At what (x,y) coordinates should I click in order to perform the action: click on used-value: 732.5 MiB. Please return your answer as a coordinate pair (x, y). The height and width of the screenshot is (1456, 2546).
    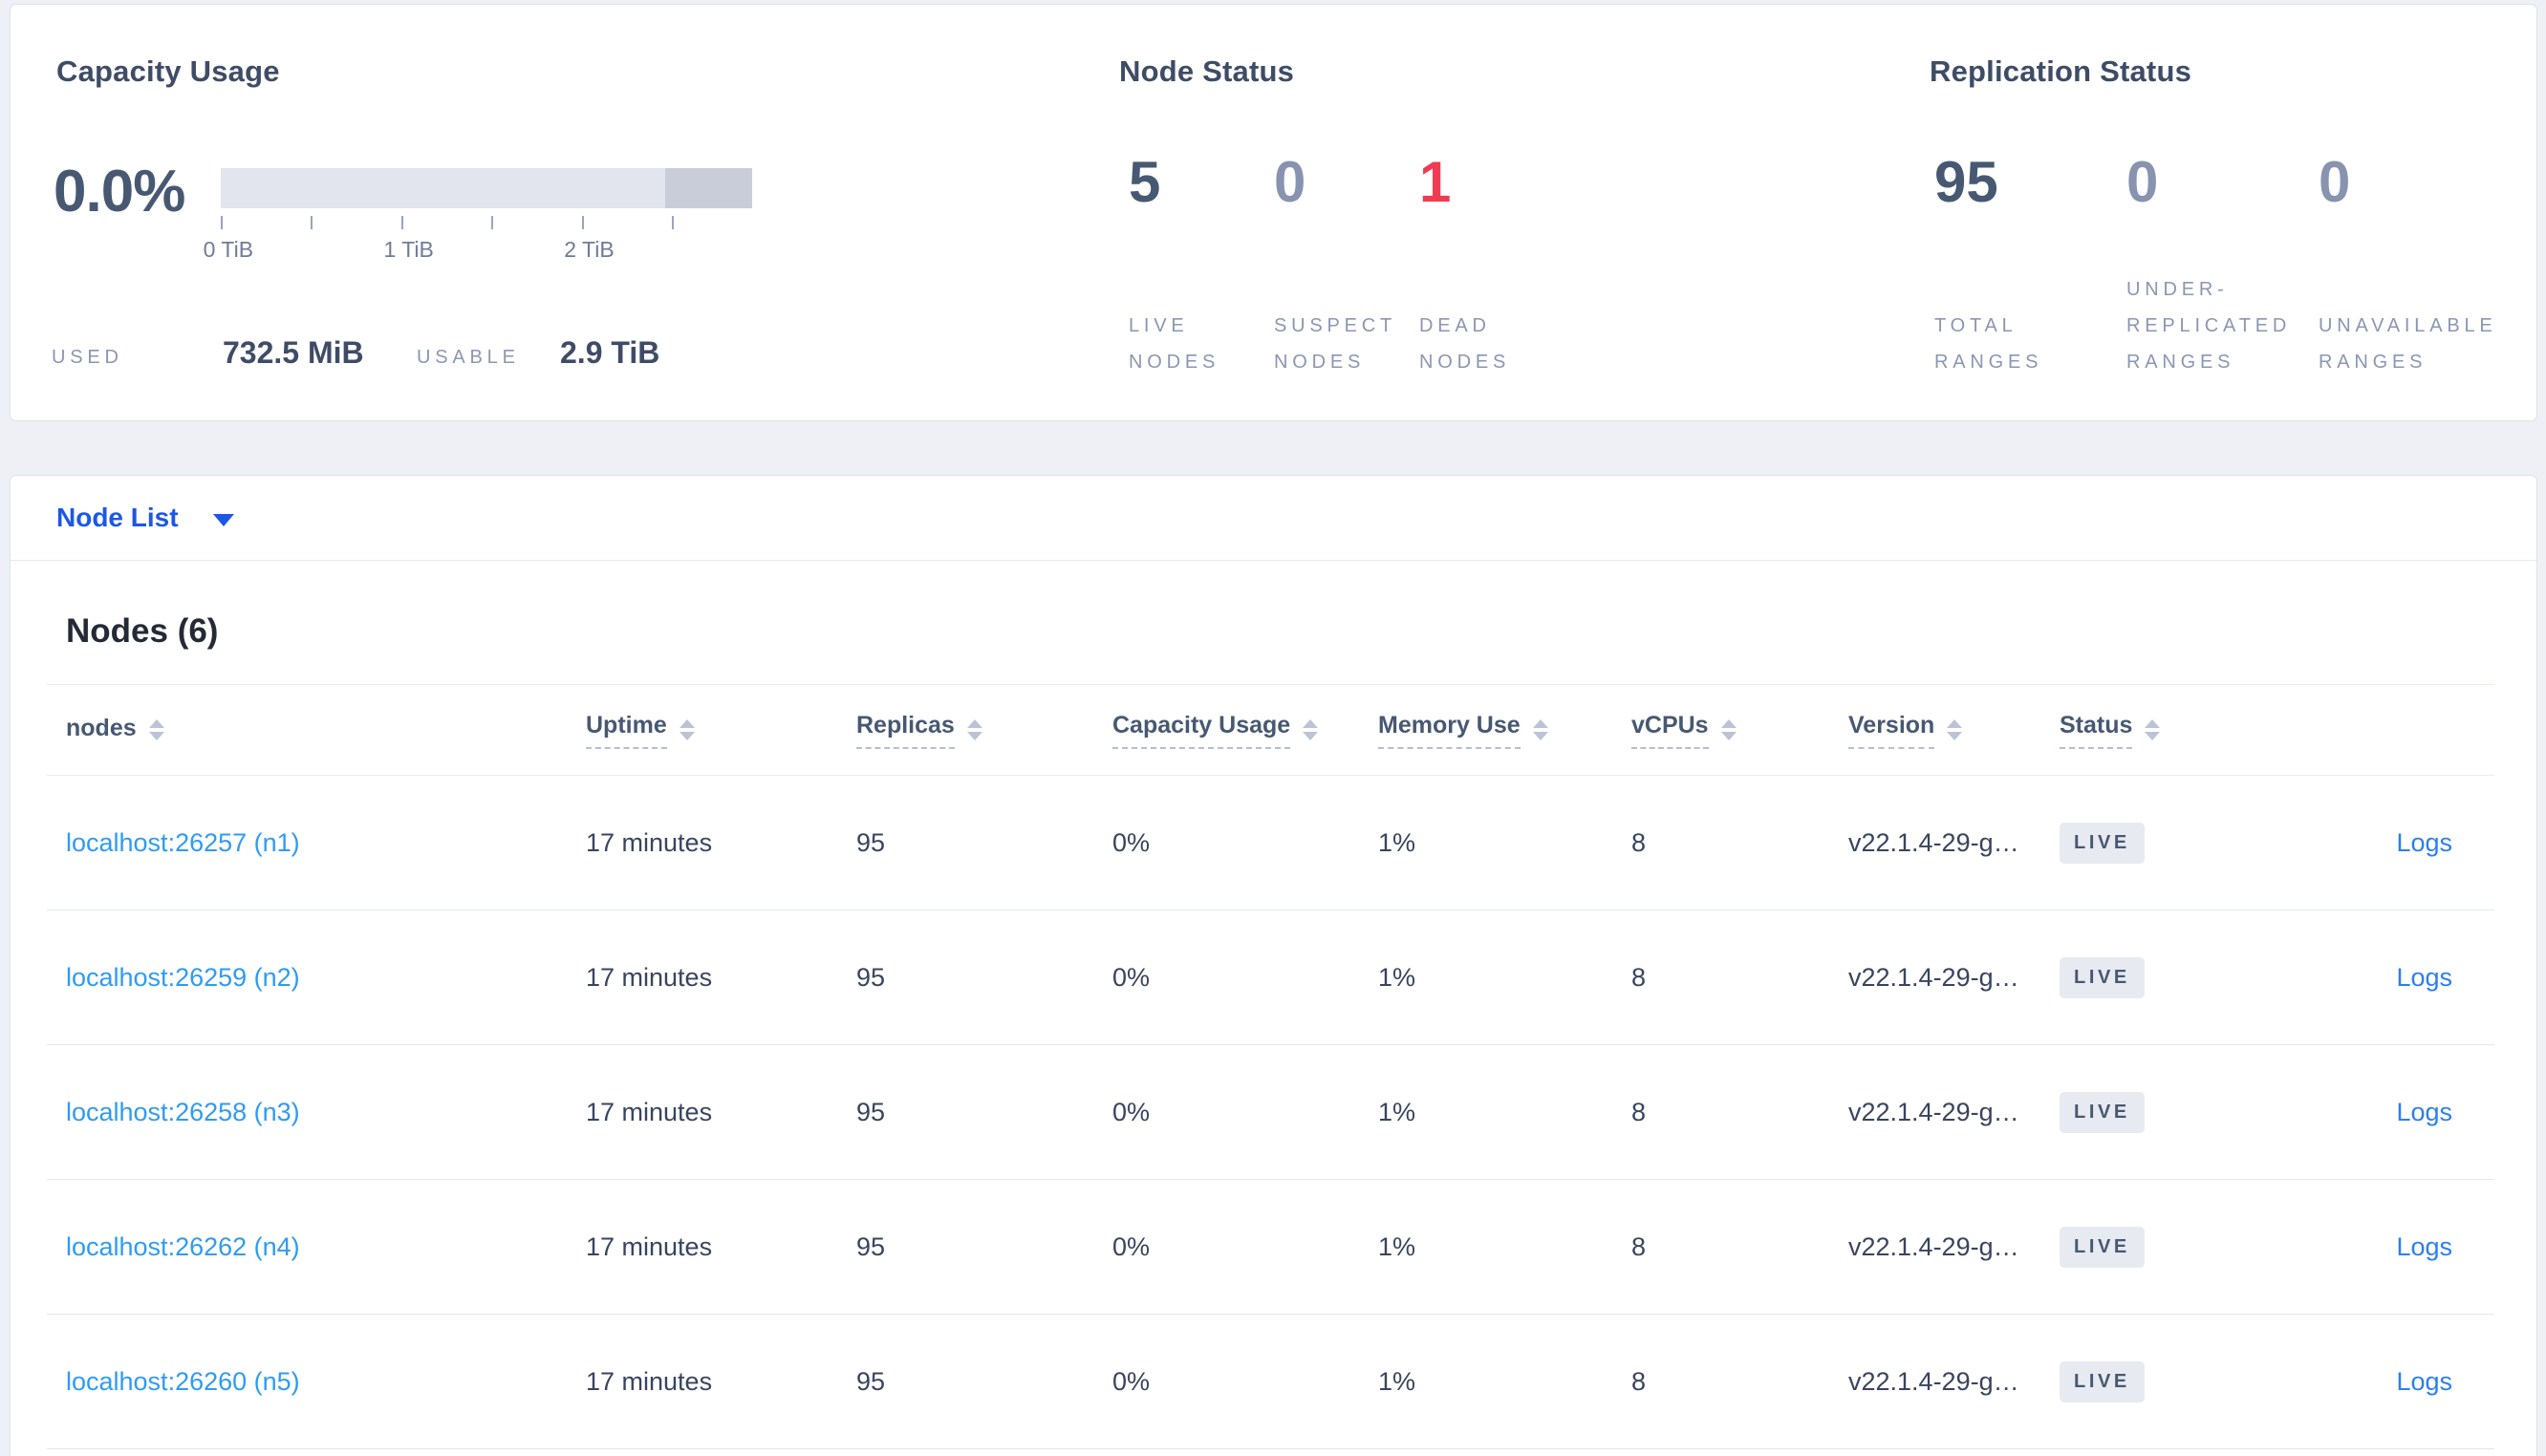
    Looking at the image, I should click on (293, 353).